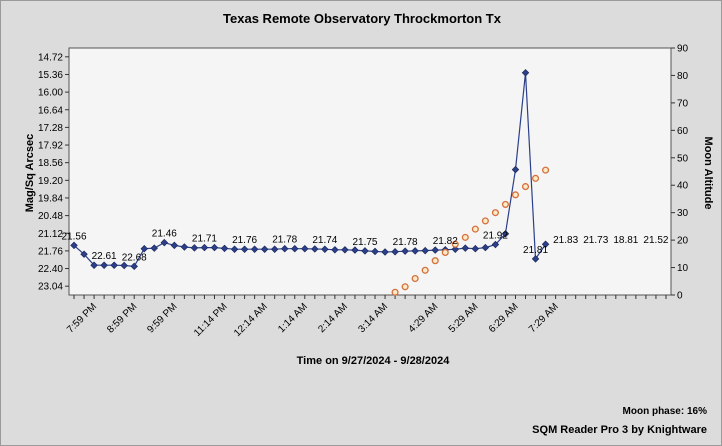  I want to click on y-tick-label: 15.36, so click(50, 75).